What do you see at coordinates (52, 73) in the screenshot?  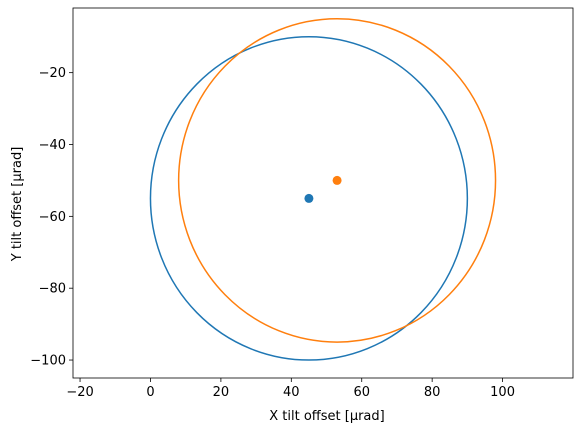 I see `y-tick-label: −20` at bounding box center [52, 73].